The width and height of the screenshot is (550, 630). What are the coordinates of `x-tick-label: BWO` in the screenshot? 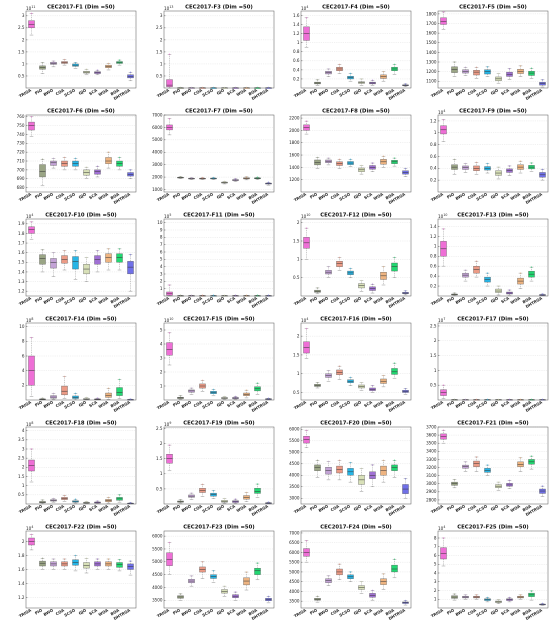 It's located at (187, 508).